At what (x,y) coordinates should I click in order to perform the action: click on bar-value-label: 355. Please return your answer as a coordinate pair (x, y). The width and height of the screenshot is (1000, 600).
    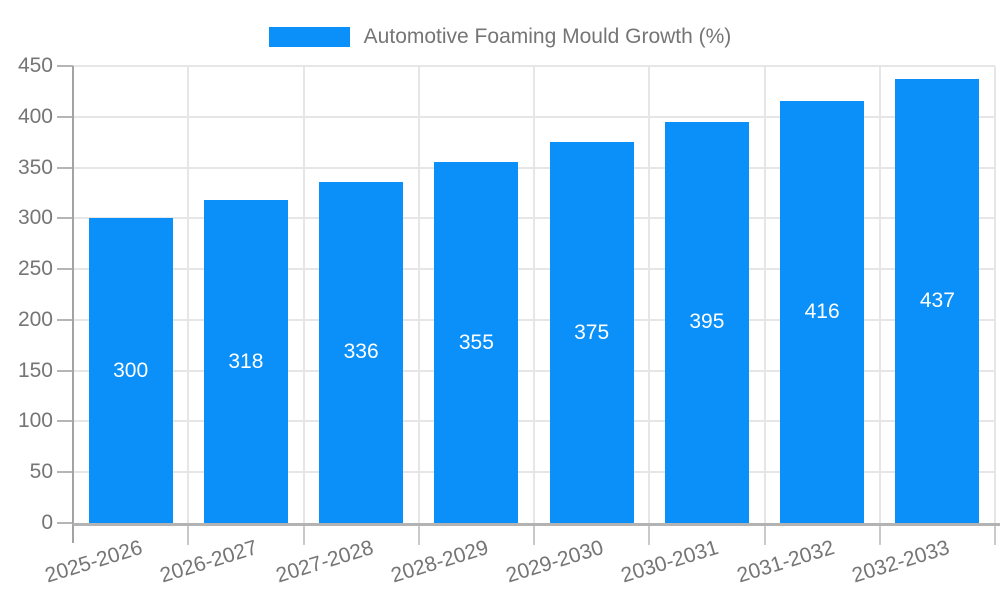
    Looking at the image, I should click on (476, 342).